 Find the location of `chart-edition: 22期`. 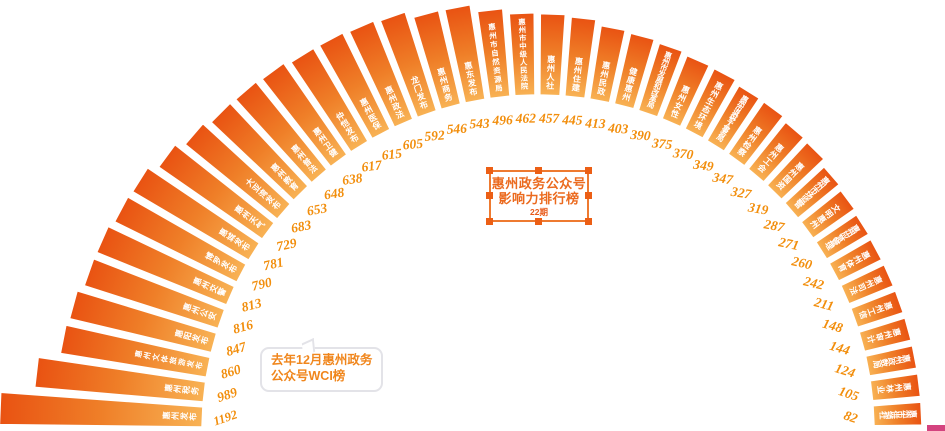

chart-edition: 22期 is located at coordinates (539, 211).